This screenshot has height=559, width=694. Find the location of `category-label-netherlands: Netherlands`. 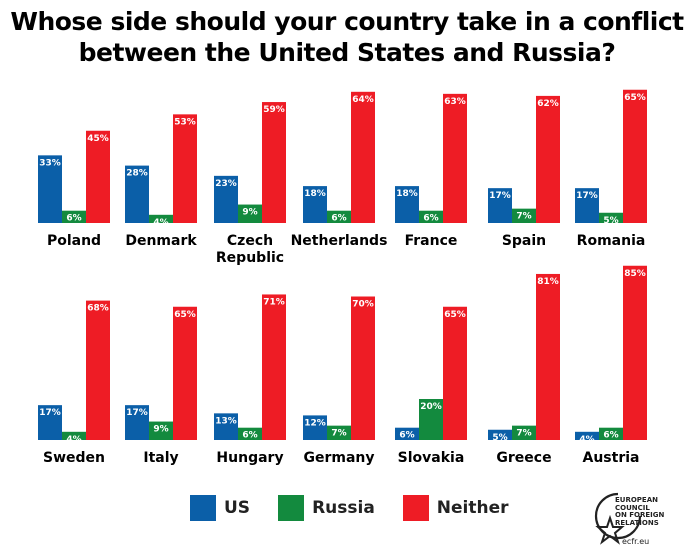

category-label-netherlands: Netherlands is located at coordinates (339, 241).